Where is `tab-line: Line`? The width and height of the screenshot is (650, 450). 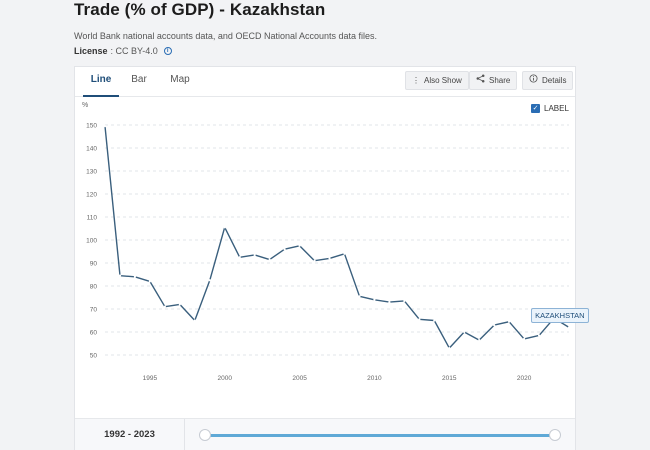
tab-line: Line is located at coordinates (101, 82).